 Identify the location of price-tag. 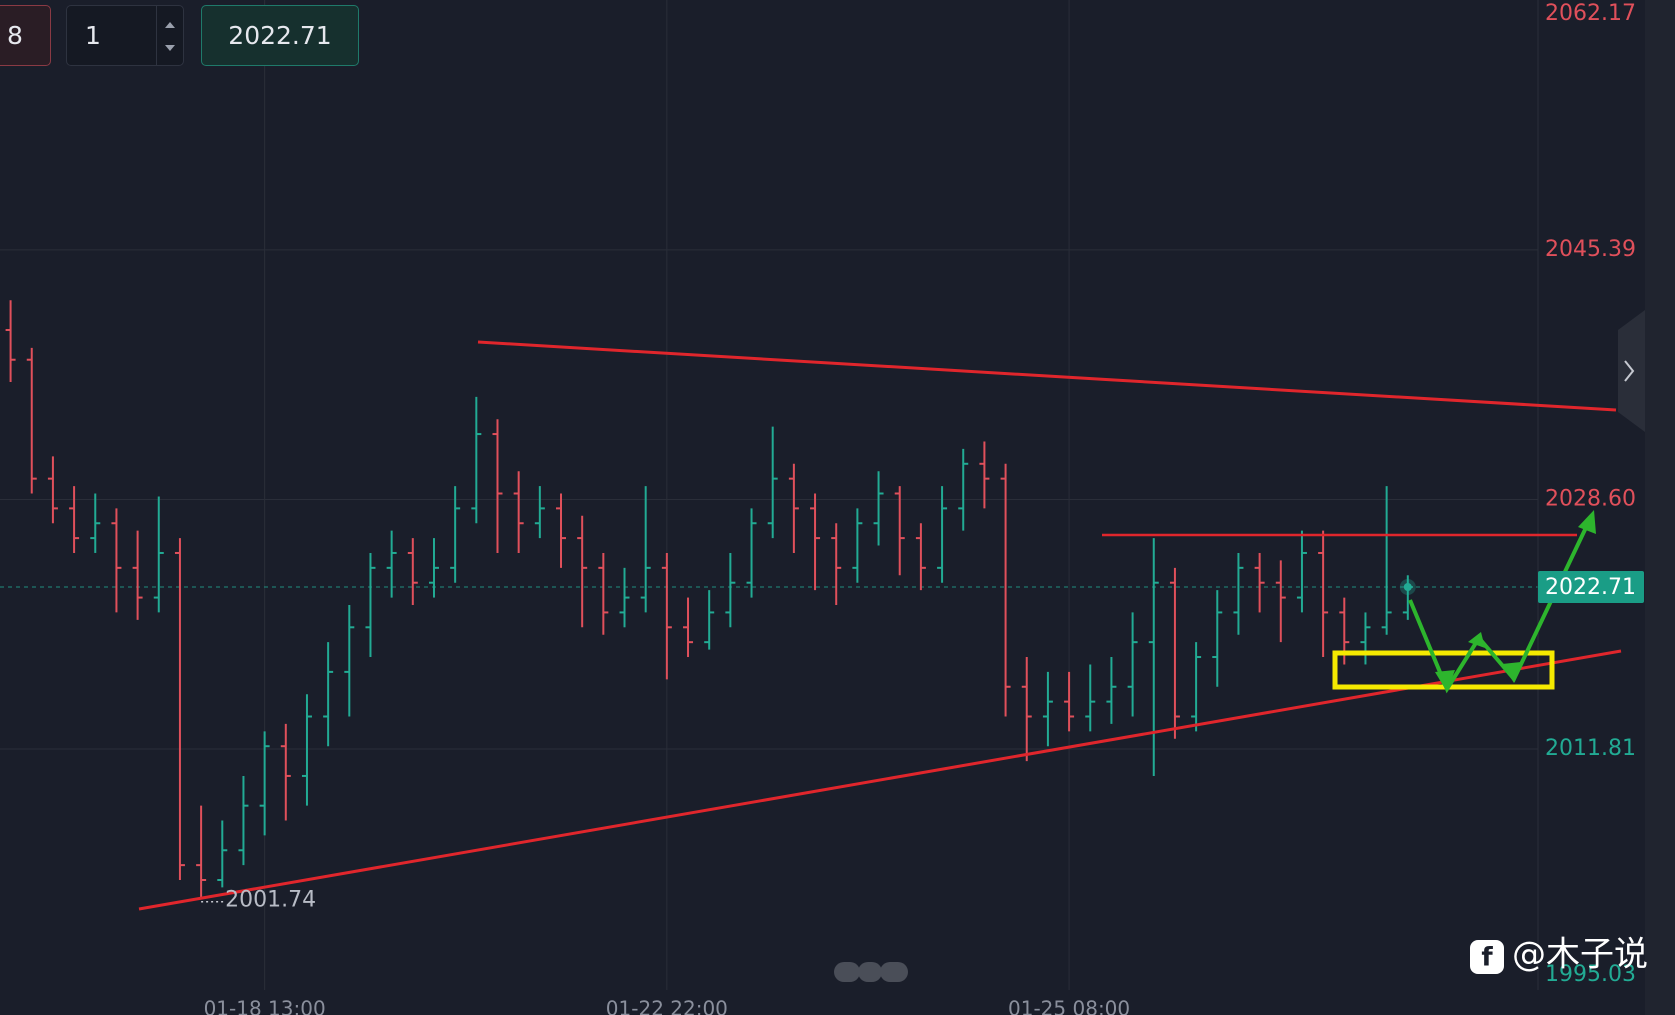
(1591, 587).